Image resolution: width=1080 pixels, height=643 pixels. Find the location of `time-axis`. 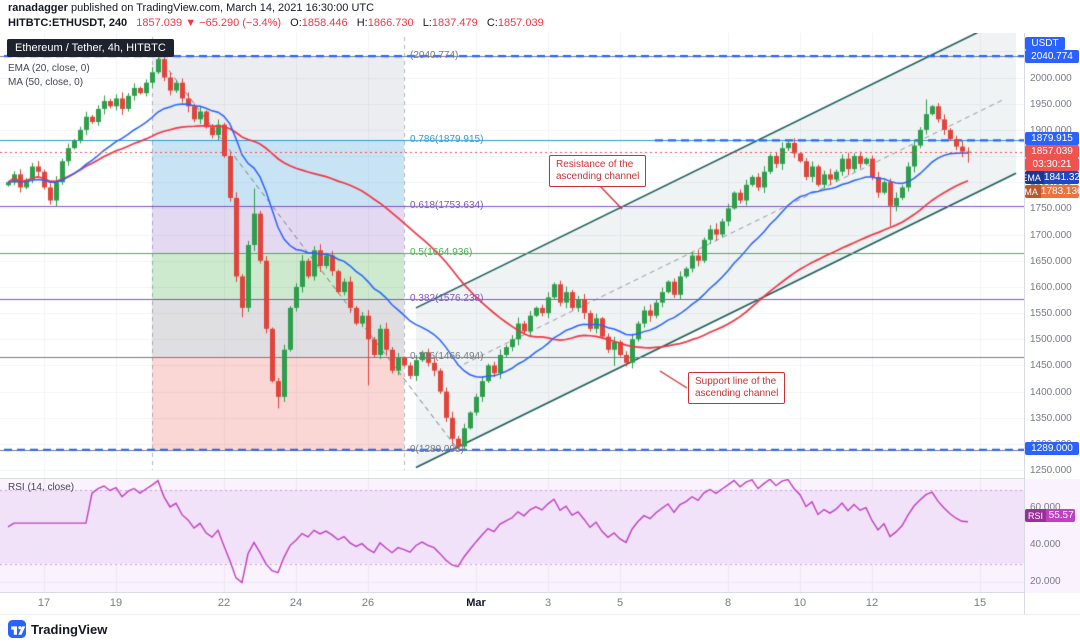

time-axis is located at coordinates (512, 603).